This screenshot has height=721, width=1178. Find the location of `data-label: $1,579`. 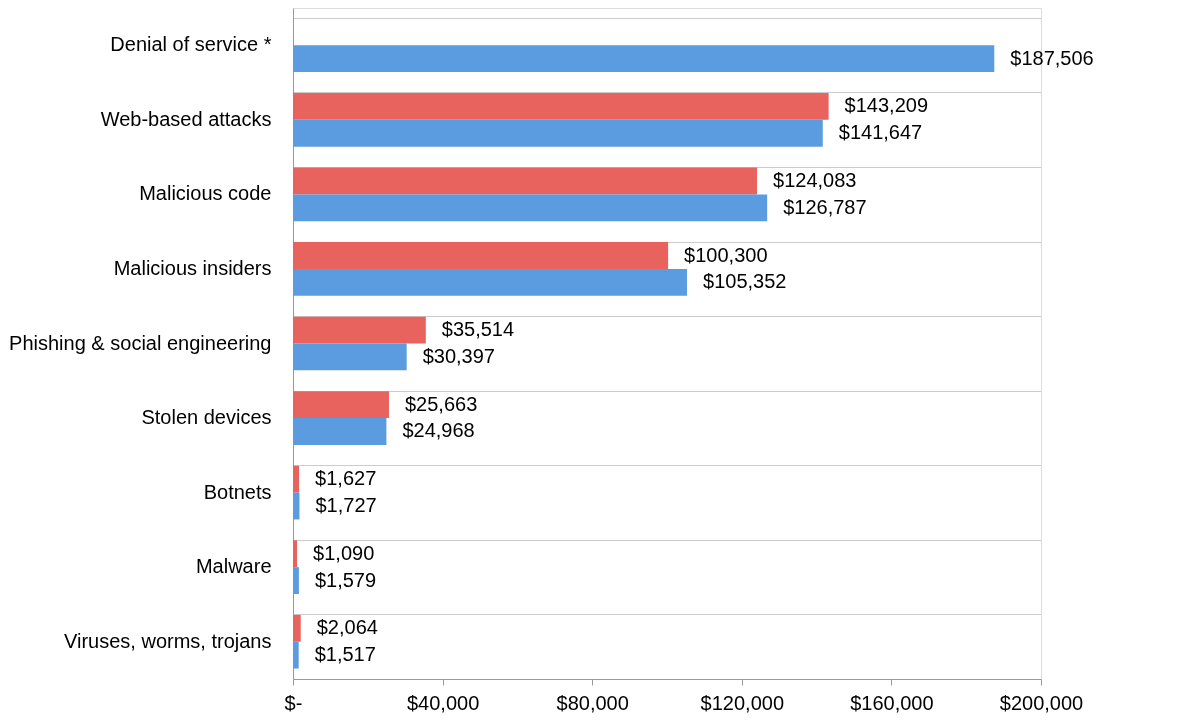

data-label: $1,579 is located at coordinates (345, 579).